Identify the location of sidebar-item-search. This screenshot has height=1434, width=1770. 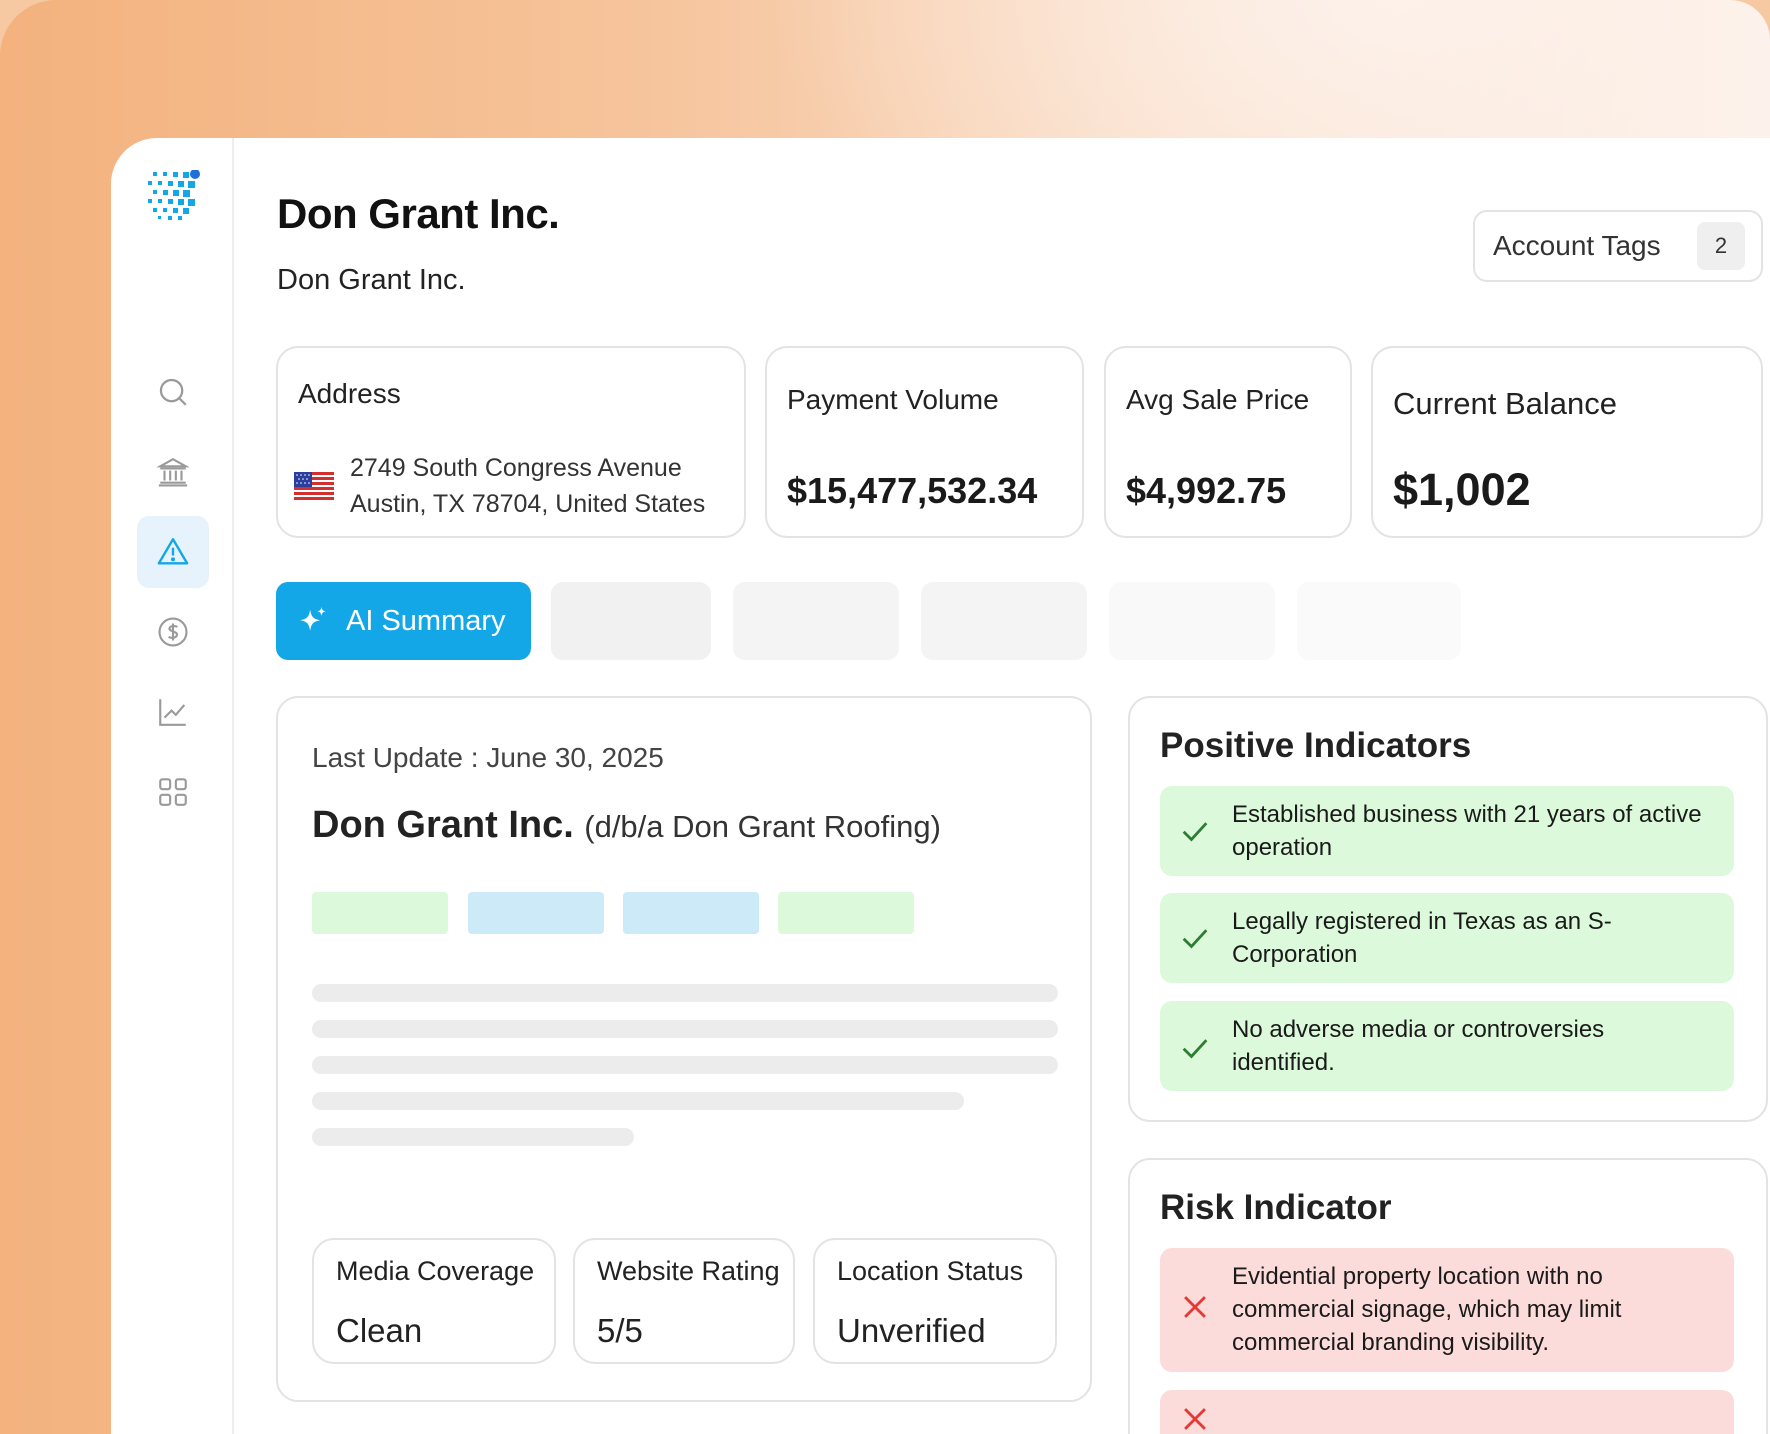
(173, 392).